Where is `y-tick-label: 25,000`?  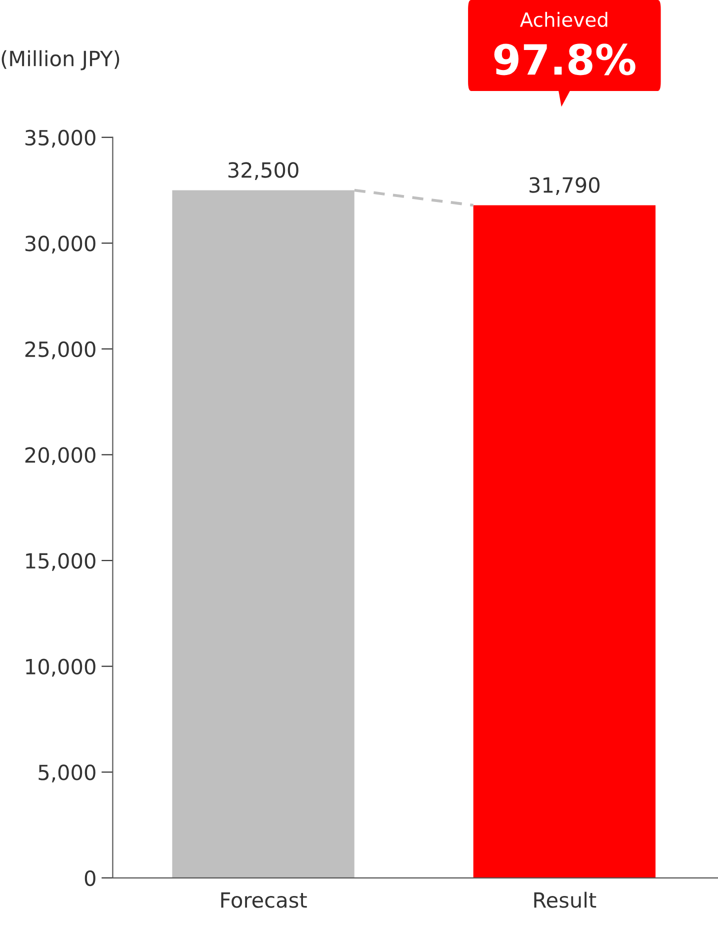
y-tick-label: 25,000 is located at coordinates (60, 350).